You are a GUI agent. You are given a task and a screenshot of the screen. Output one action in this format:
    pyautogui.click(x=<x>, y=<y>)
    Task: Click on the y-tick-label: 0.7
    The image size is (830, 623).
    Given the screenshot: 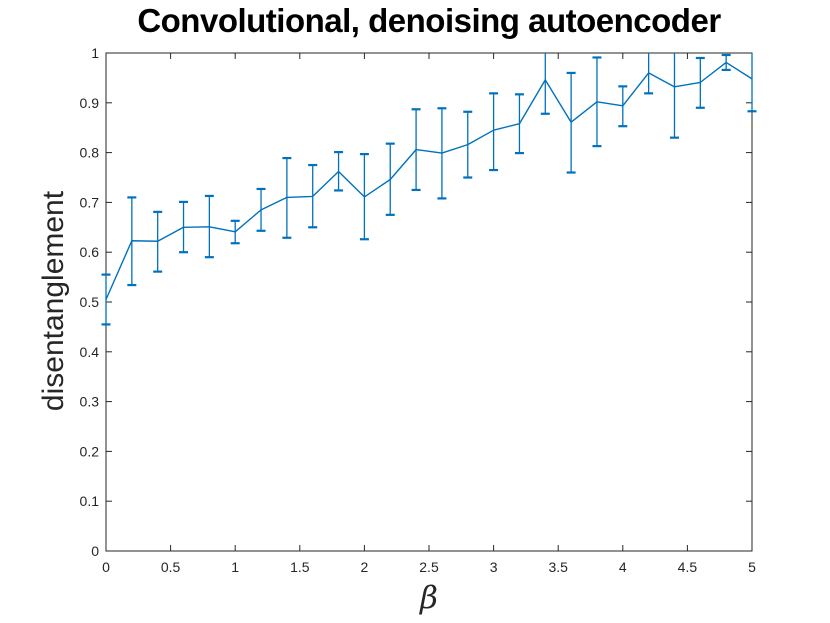 What is the action you would take?
    pyautogui.click(x=90, y=202)
    